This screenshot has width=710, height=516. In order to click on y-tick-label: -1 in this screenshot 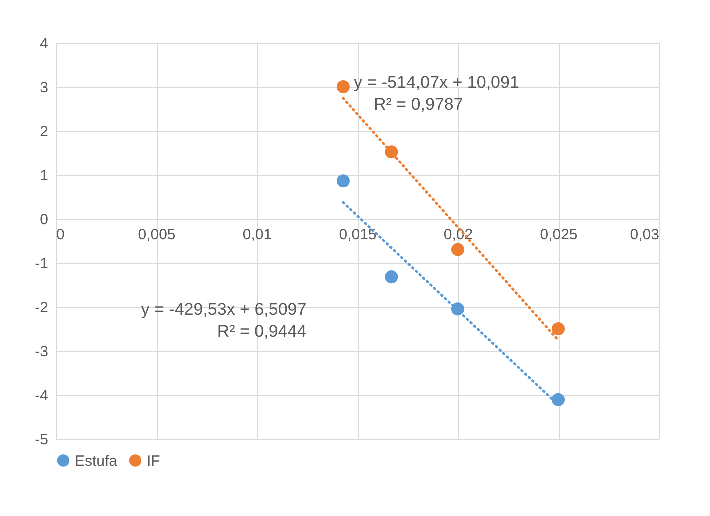, I will do `click(41, 264)`.